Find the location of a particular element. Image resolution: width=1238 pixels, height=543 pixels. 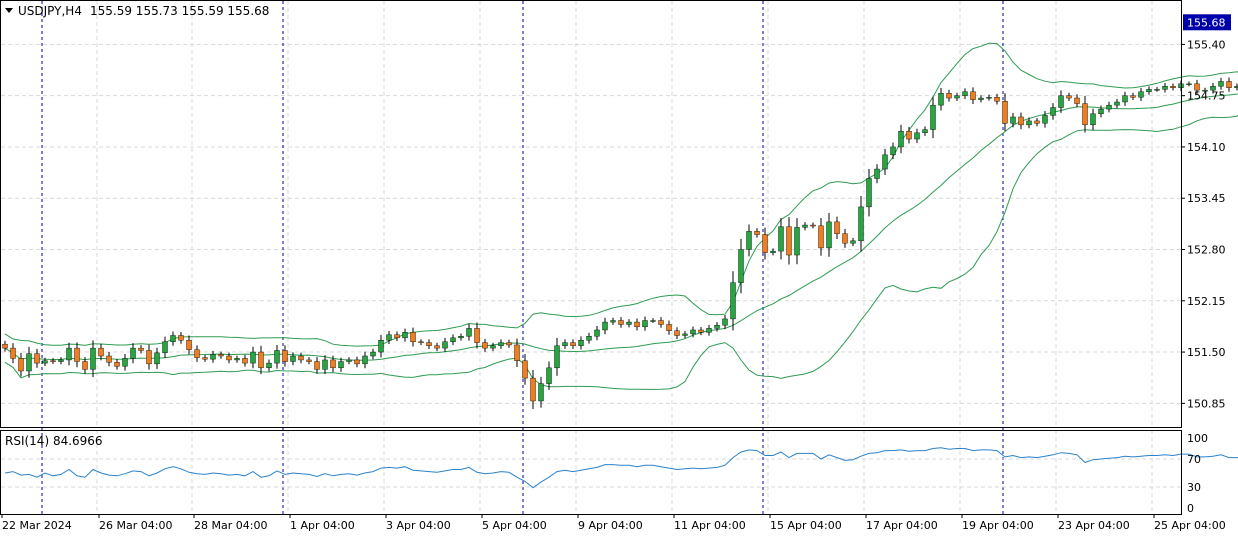

time-axis-label: 19 Apr 04:00 is located at coordinates (998, 525).